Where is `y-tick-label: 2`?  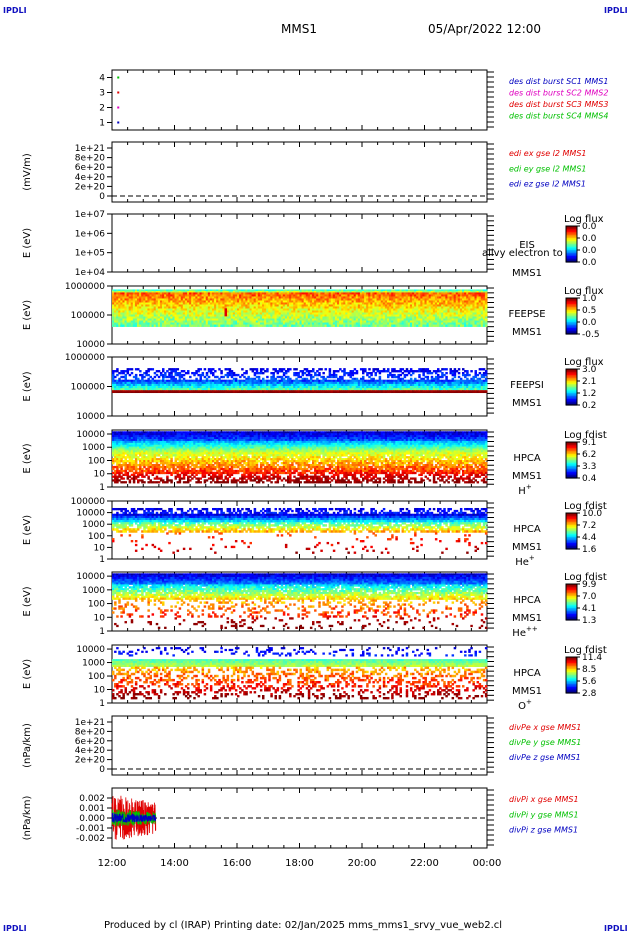
y-tick-label: 2 is located at coordinates (102, 109).